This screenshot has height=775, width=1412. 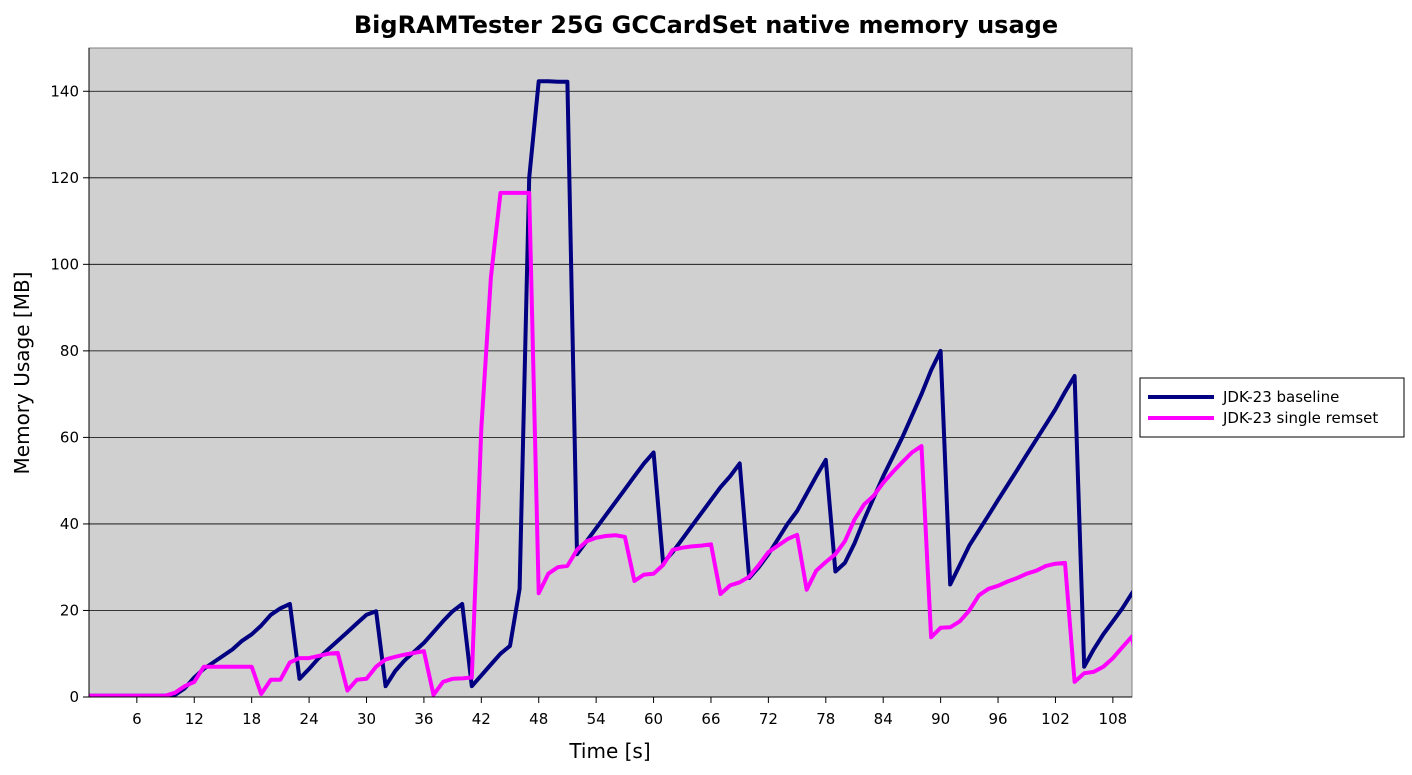 I want to click on y-tick-label: 20, so click(x=69, y=610).